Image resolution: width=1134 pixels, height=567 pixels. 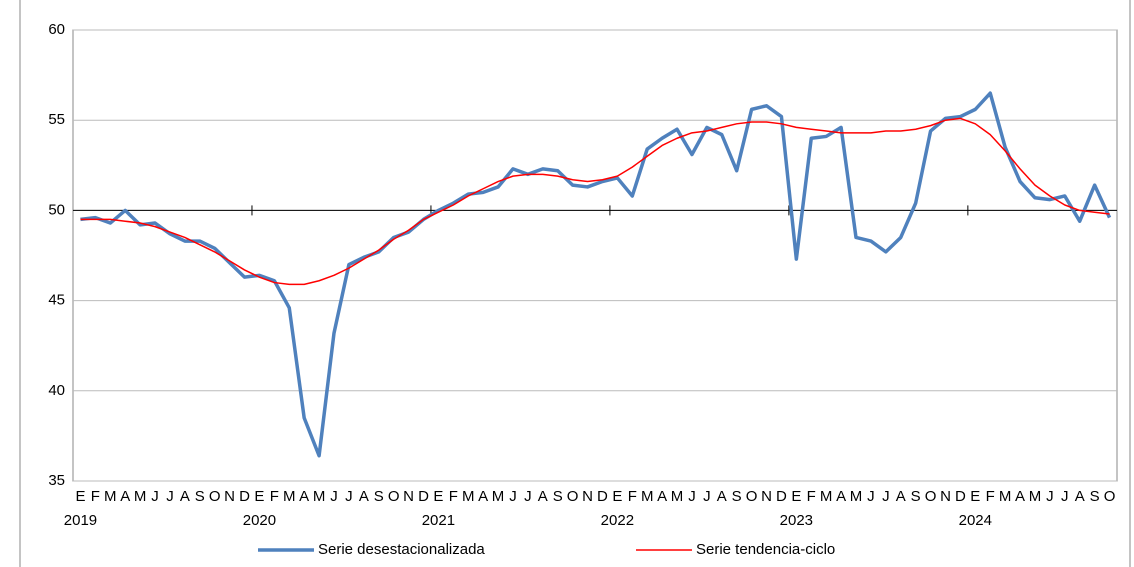 What do you see at coordinates (56, 390) in the screenshot?
I see `y-tick-label: 40` at bounding box center [56, 390].